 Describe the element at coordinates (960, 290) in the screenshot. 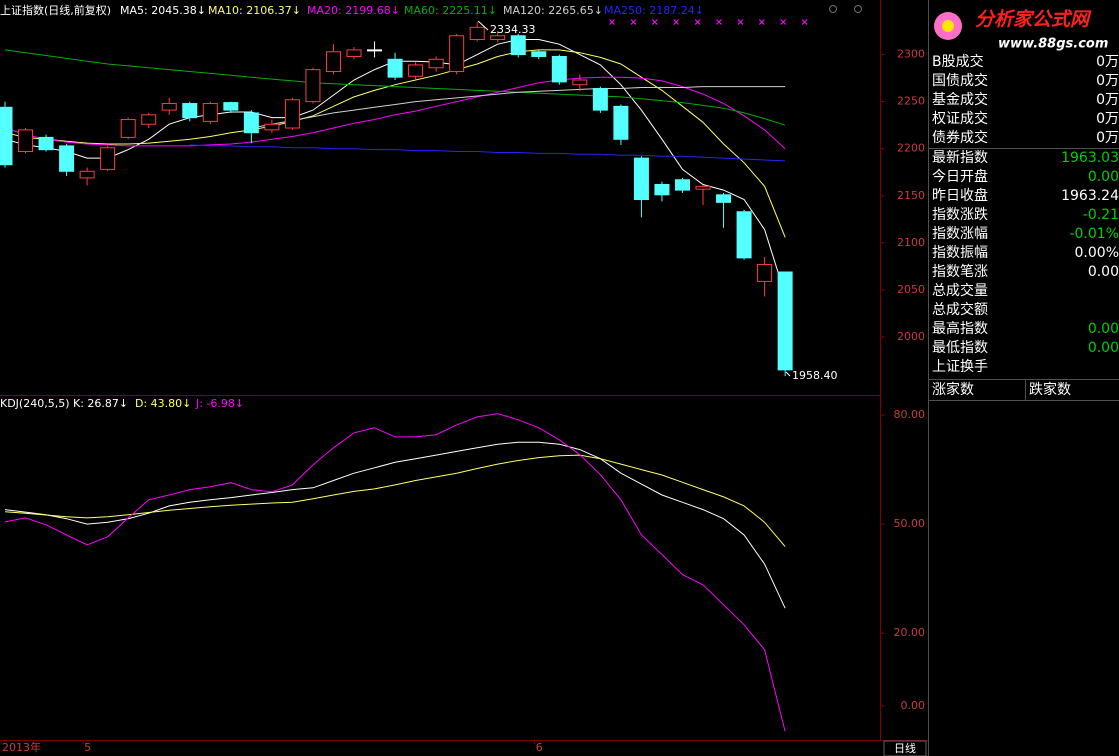

I see `side-label: 总成交量` at that location.